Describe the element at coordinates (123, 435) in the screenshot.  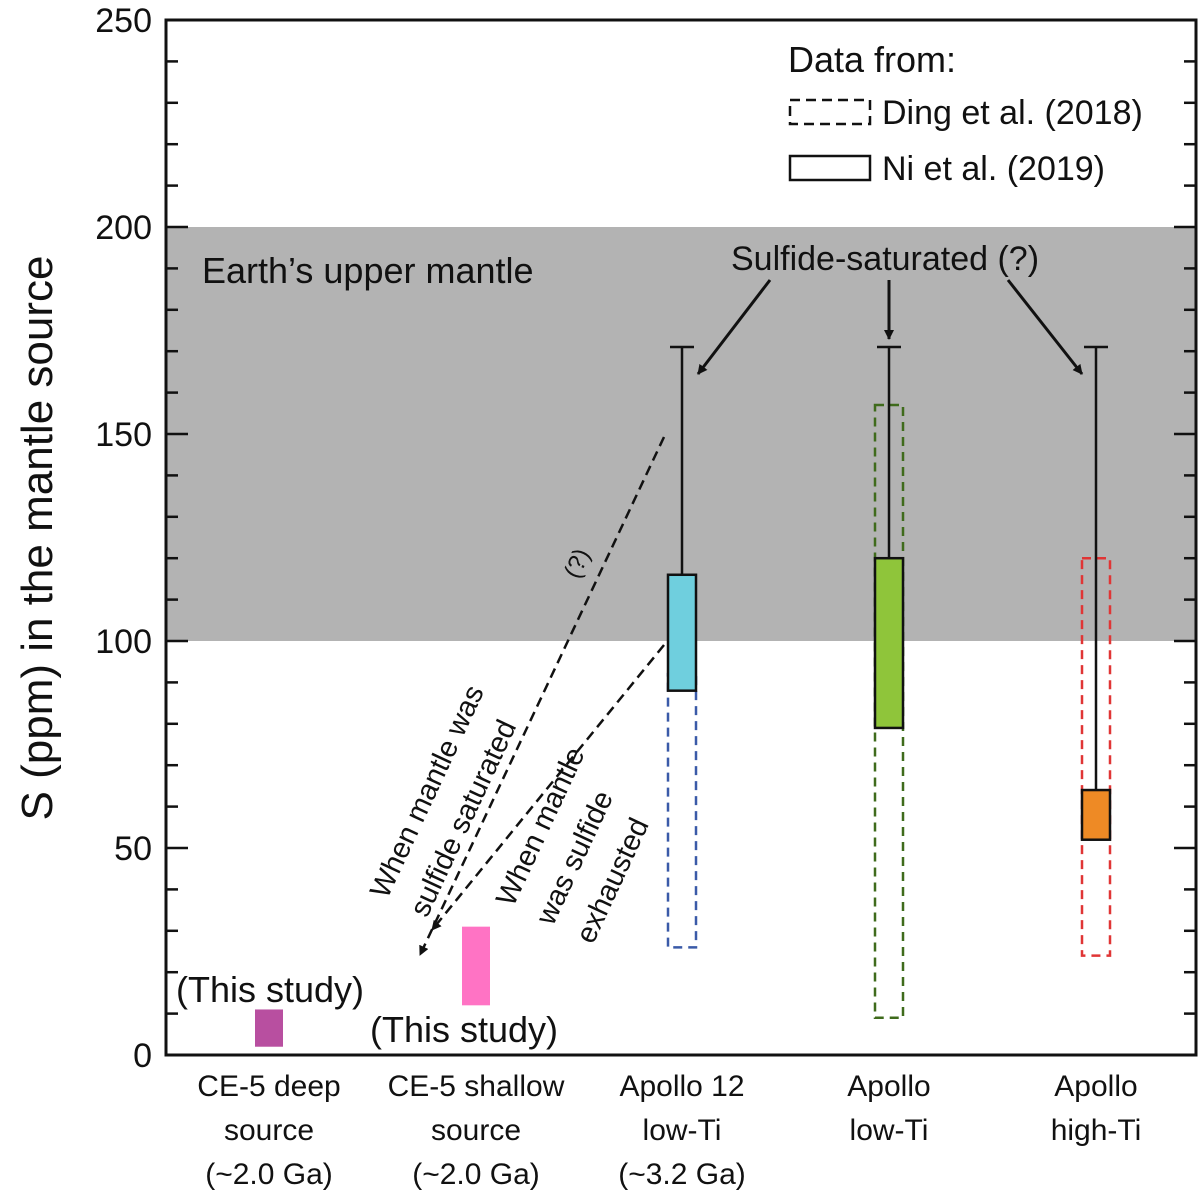
I see `y-tick-label: 150` at that location.